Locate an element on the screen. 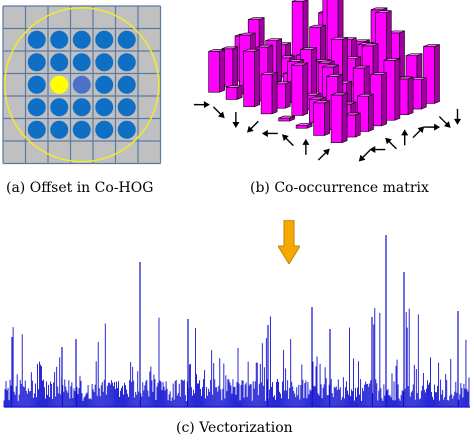  offset-dot-self is located at coordinates (81, 84).